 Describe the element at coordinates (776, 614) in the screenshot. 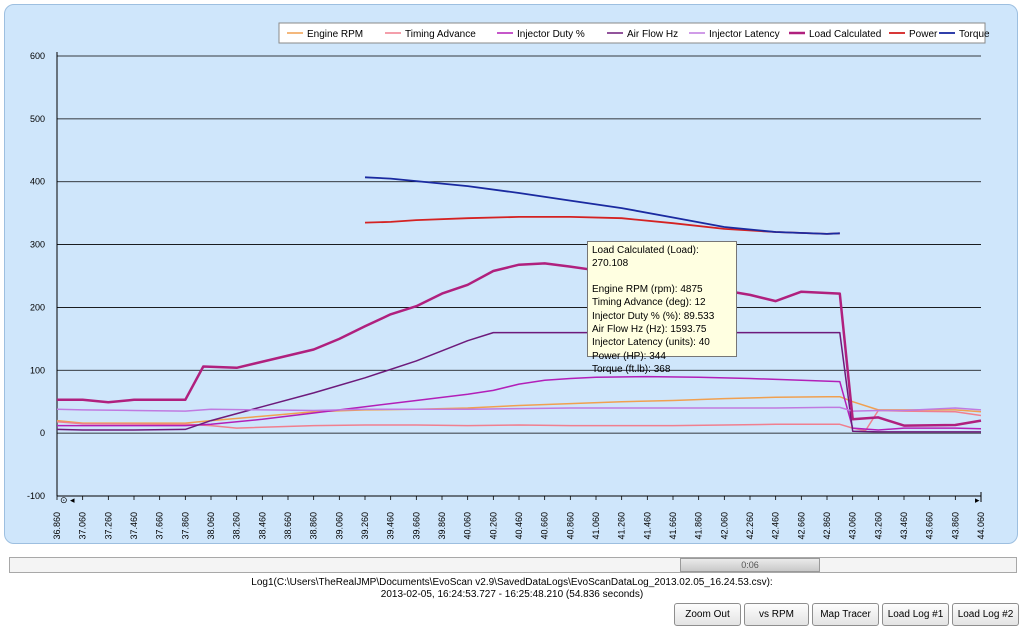

I see `vs-rpm-button: vs RPM` at that location.